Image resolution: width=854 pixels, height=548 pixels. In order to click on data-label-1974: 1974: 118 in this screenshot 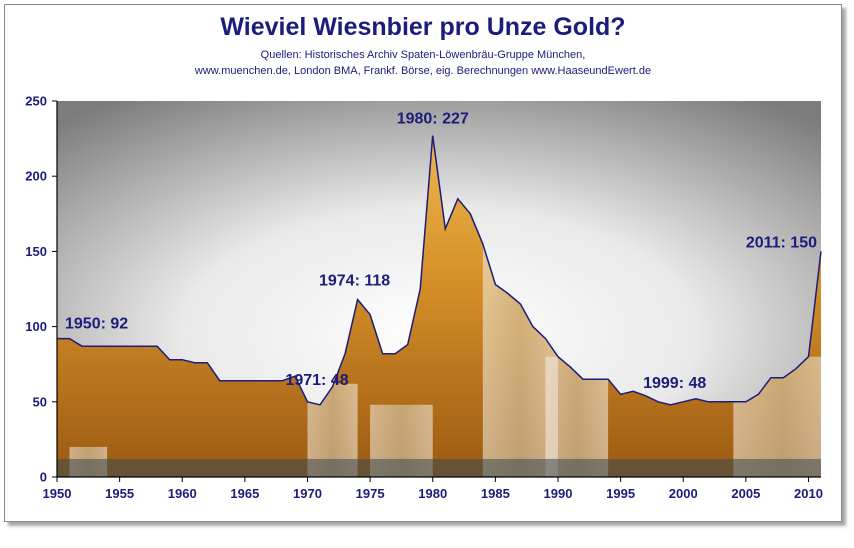, I will do `click(354, 281)`.